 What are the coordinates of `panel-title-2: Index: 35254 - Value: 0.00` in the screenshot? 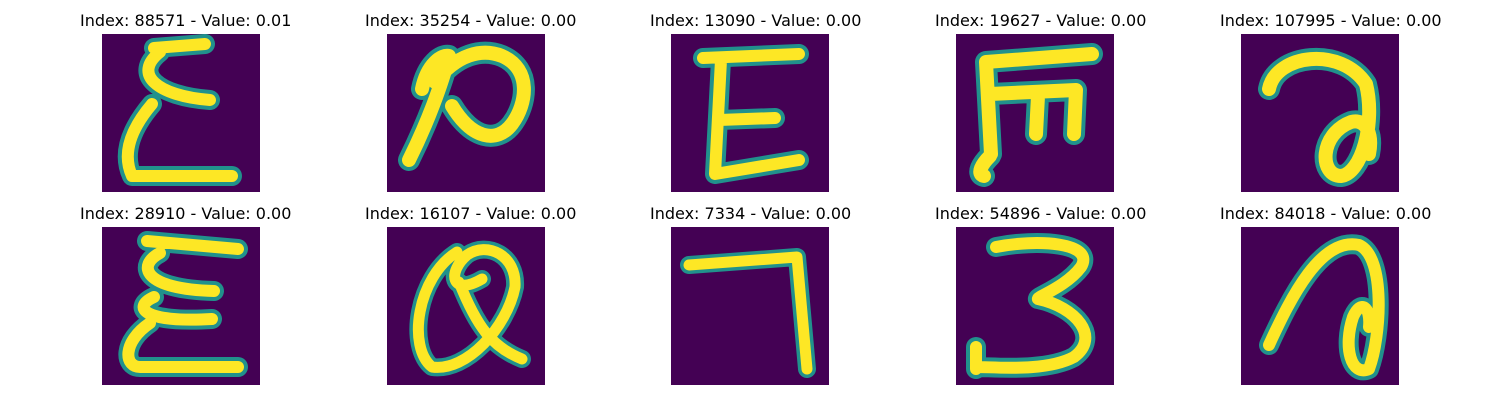 It's located at (471, 20).